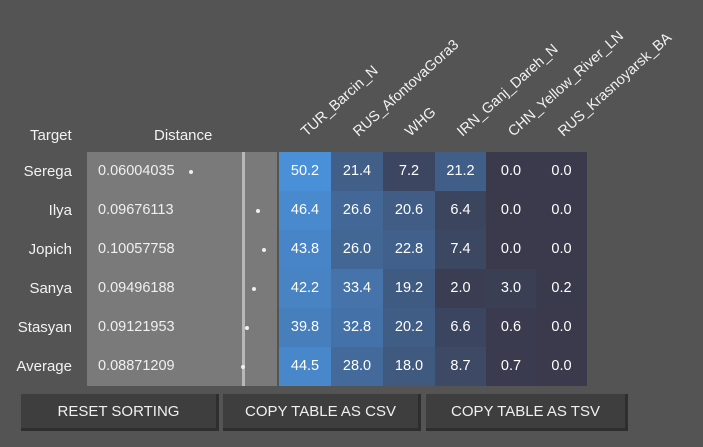 The width and height of the screenshot is (703, 447). What do you see at coordinates (460, 327) in the screenshot?
I see `heatmap-cell: 6.6` at bounding box center [460, 327].